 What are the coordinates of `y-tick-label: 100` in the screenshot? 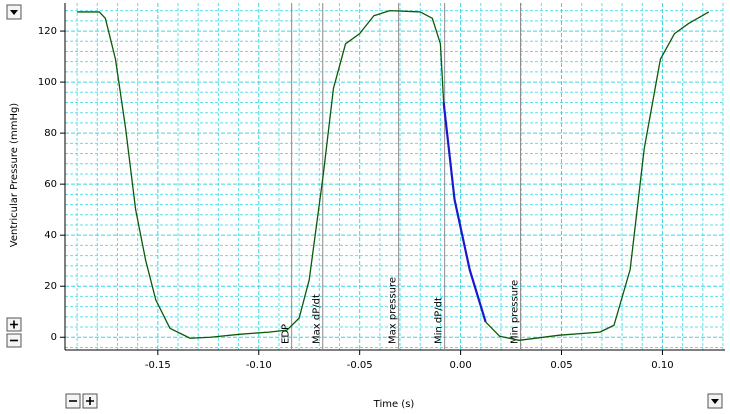 It's located at (47, 82).